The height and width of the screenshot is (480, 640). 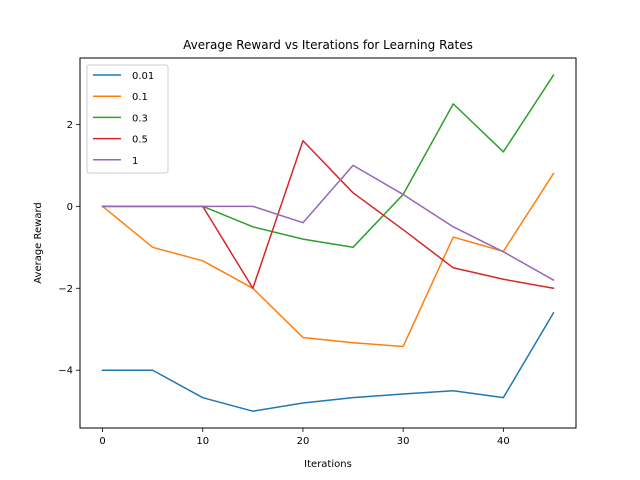 What do you see at coordinates (140, 97) in the screenshot?
I see `legend-label: 0.1` at bounding box center [140, 97].